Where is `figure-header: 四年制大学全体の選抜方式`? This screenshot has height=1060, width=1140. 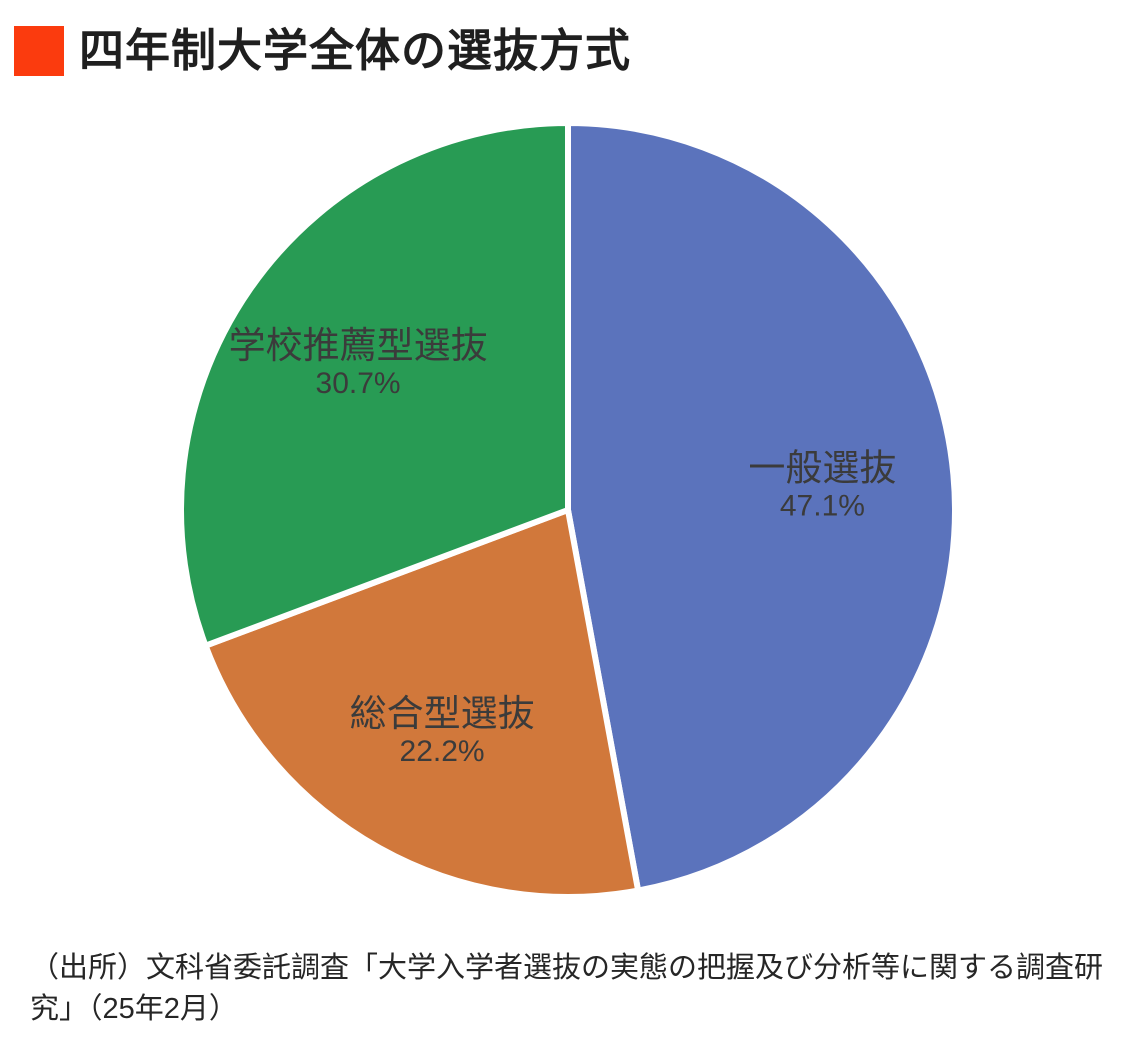 figure-header: 四年制大学全体の選抜方式 is located at coordinates (322, 51).